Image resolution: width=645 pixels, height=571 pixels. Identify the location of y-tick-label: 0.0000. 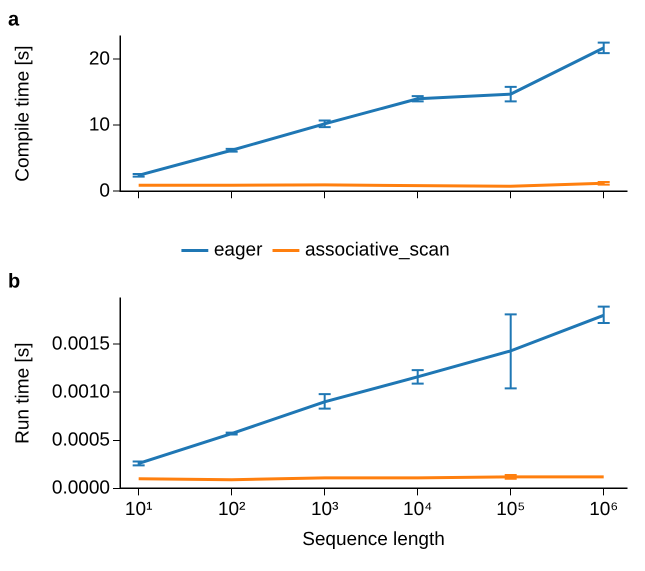
(81, 488).